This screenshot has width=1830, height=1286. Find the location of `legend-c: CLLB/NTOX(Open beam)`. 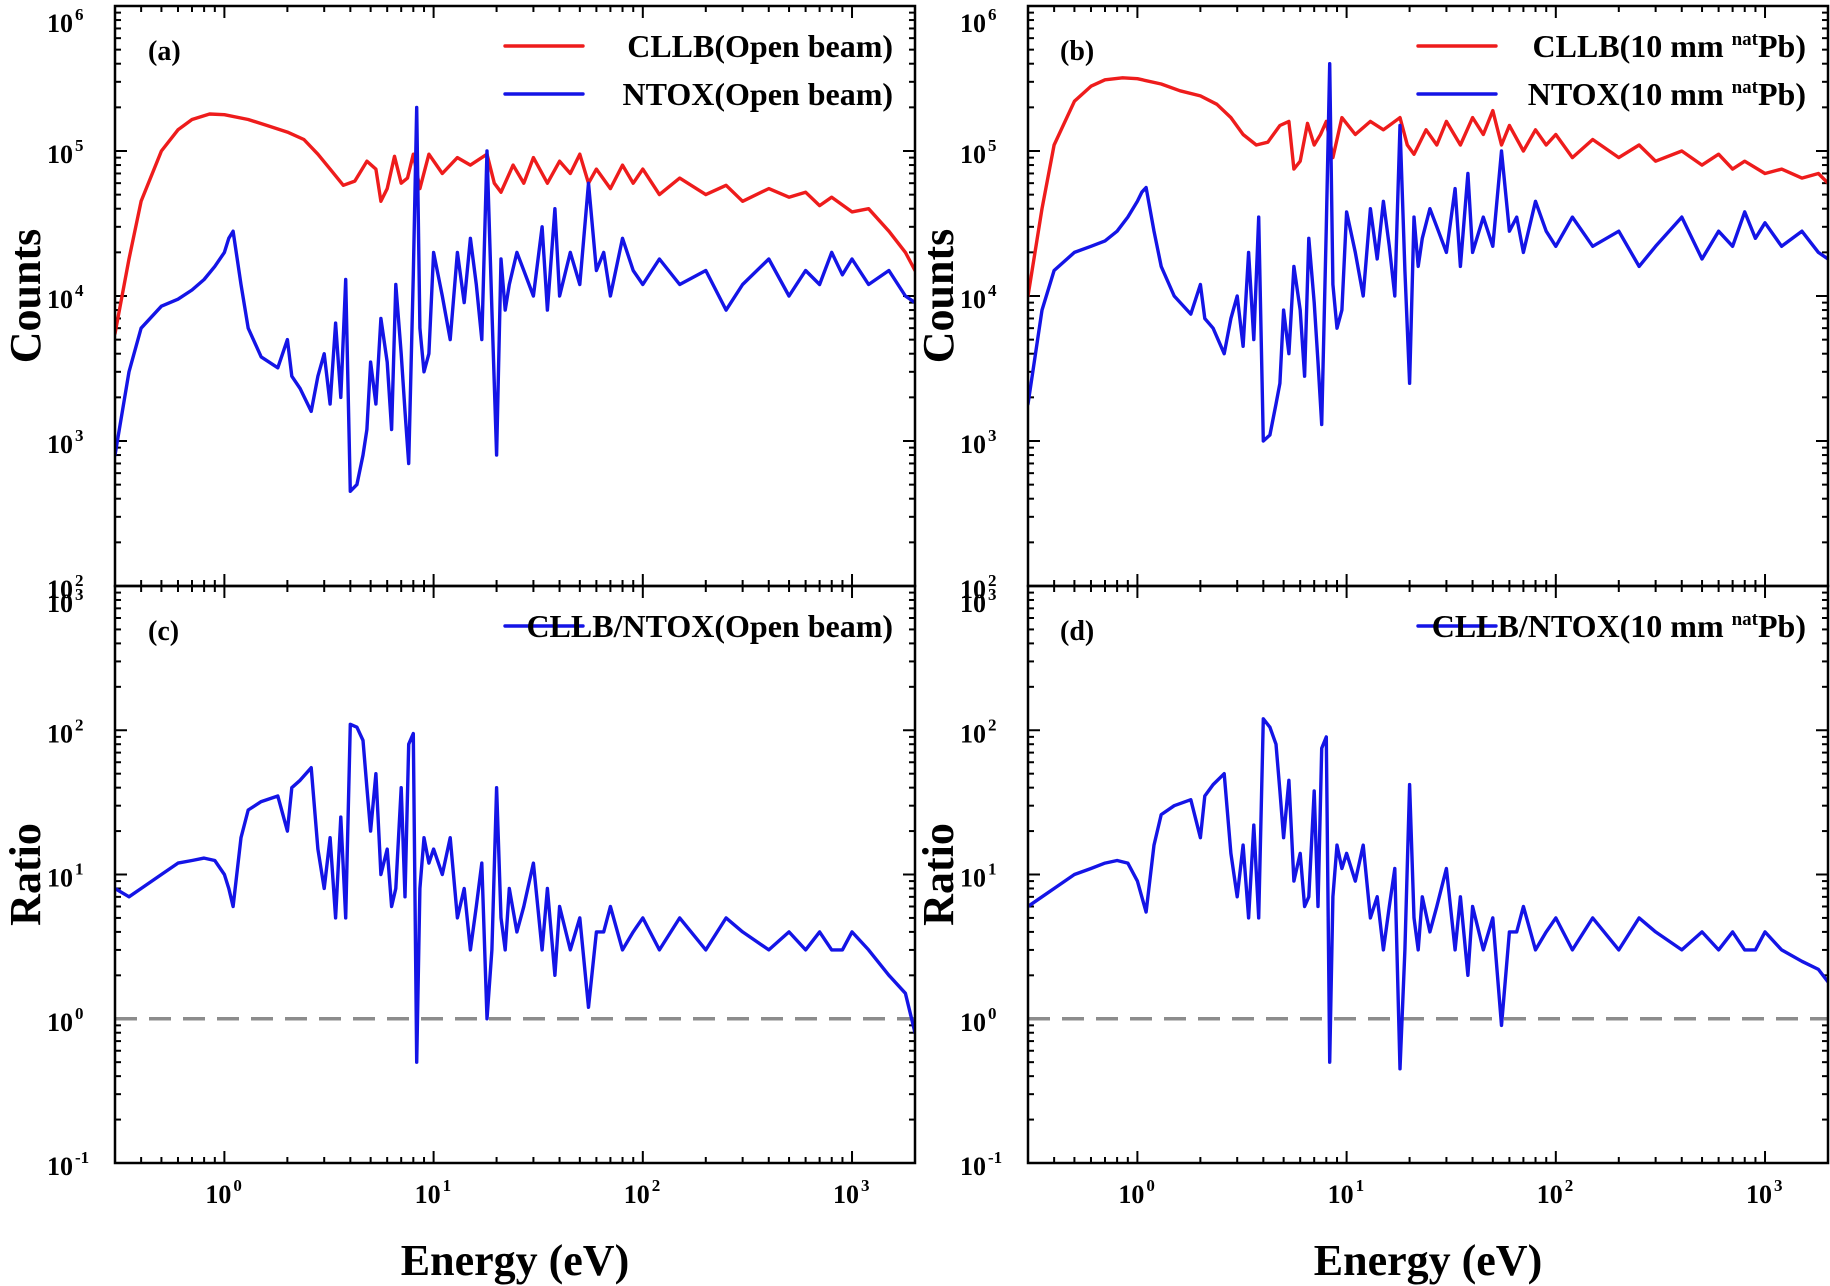

legend-c: CLLB/NTOX(Open beam) is located at coordinates (698, 626).